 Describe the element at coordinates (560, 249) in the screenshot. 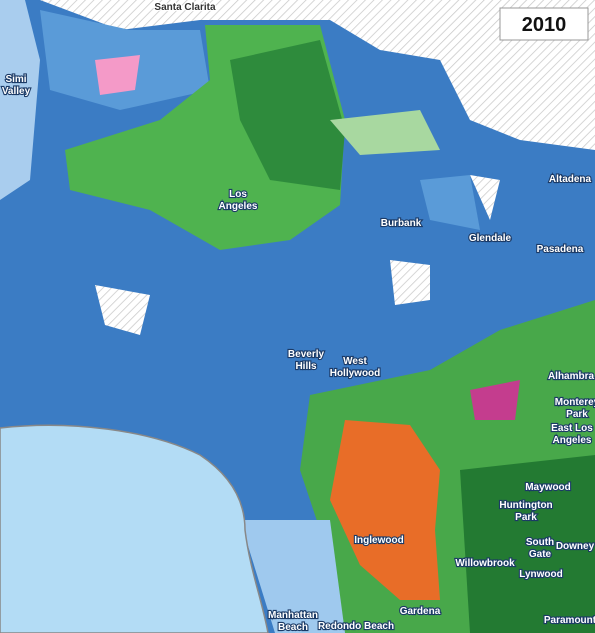

I see `place-label: Pasadena` at that location.